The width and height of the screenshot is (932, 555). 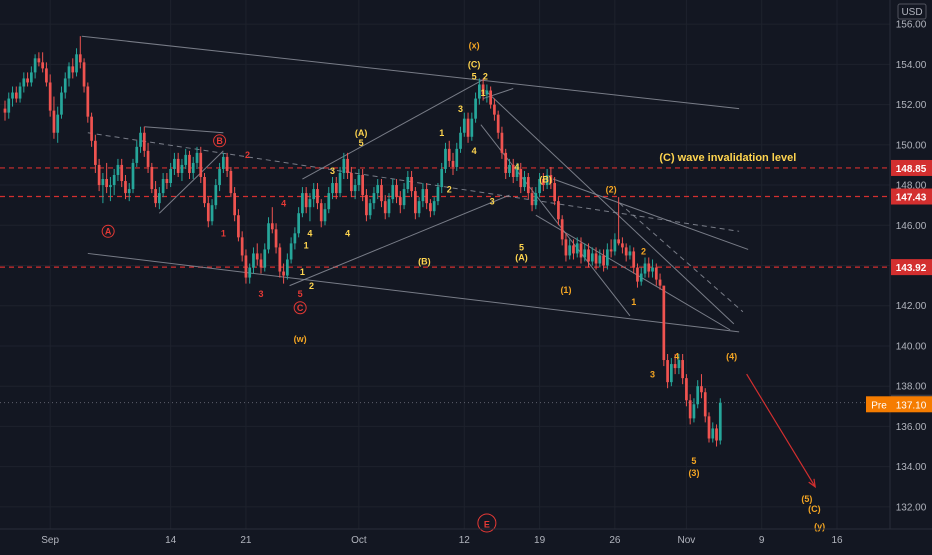 I want to click on x-tick-label: Sep, so click(x=50, y=540).